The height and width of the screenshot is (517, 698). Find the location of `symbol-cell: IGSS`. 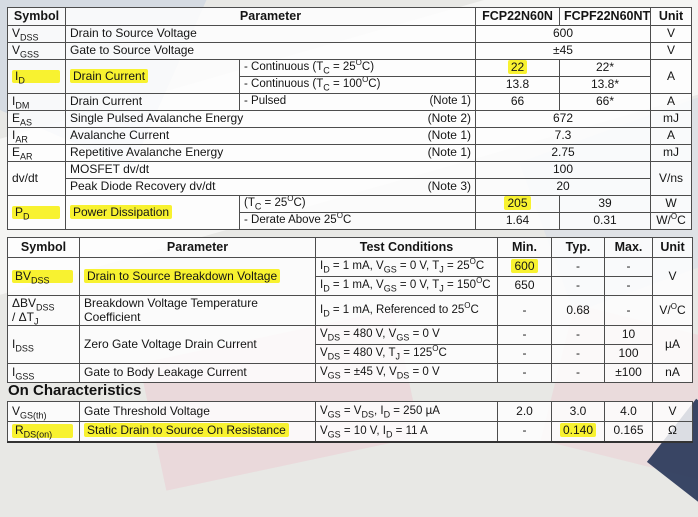

symbol-cell: IGSS is located at coordinates (43, 373).